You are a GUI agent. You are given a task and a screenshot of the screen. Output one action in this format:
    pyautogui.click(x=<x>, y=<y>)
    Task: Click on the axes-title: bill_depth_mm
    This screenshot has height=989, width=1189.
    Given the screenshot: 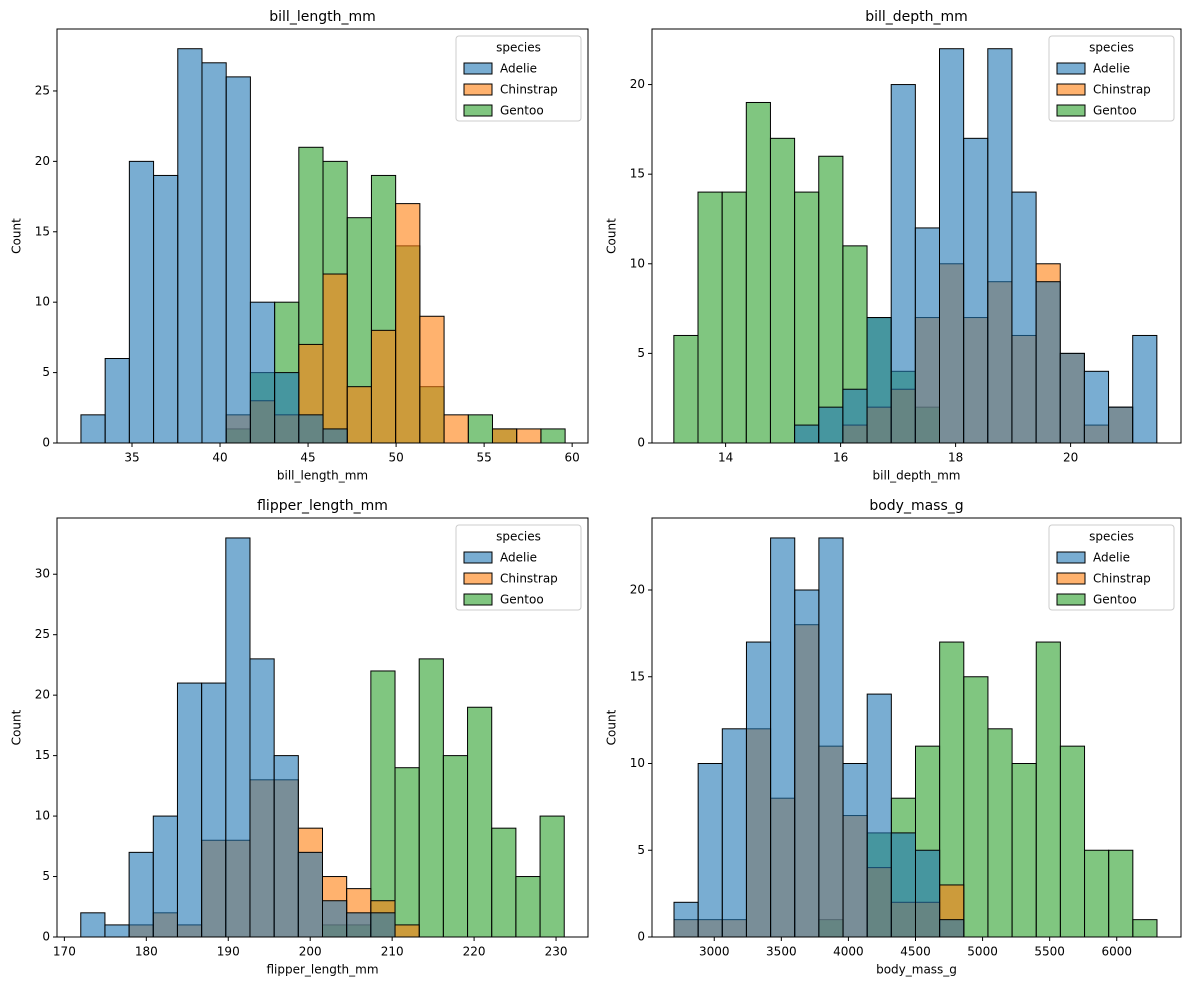 What is the action you would take?
    pyautogui.click(x=916, y=17)
    